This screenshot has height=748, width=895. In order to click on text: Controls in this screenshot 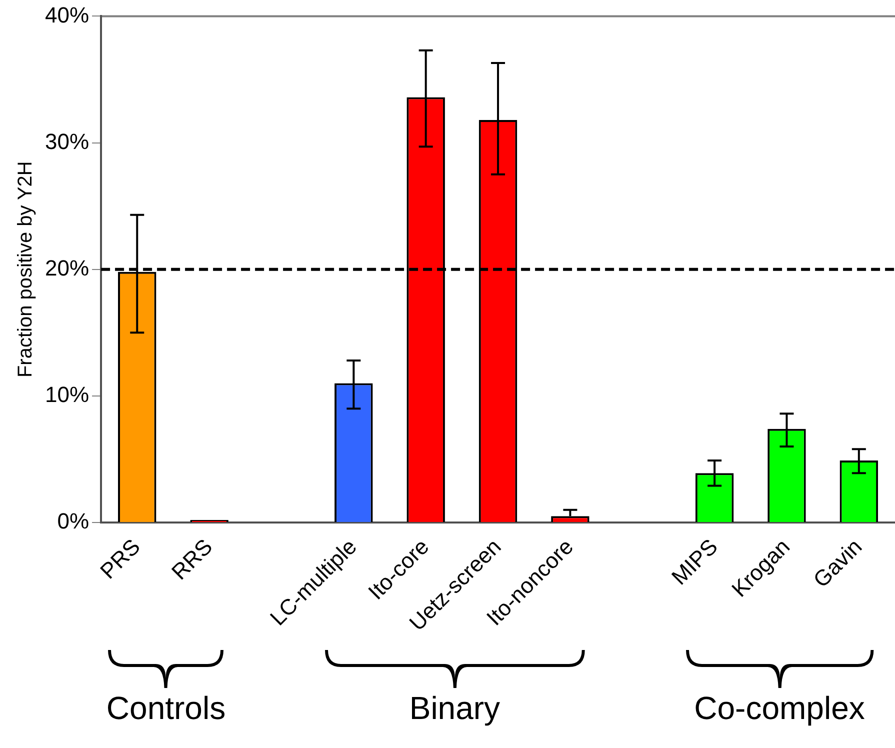, I will do `click(166, 708)`.